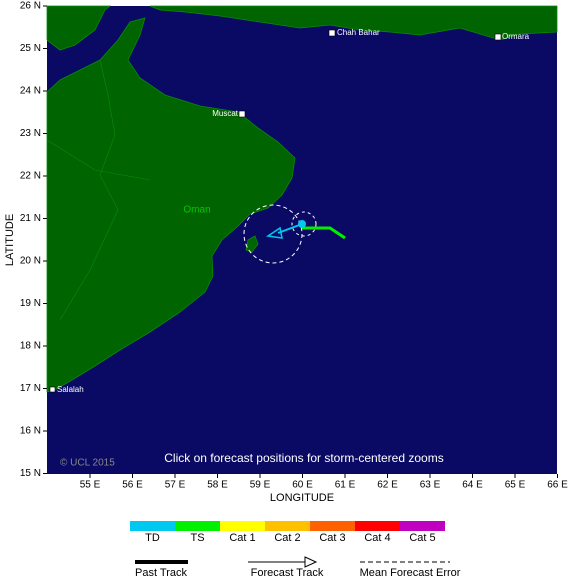 The height and width of the screenshot is (583, 575). Describe the element at coordinates (430, 485) in the screenshot. I see `x-tick-label: 63 E` at that location.